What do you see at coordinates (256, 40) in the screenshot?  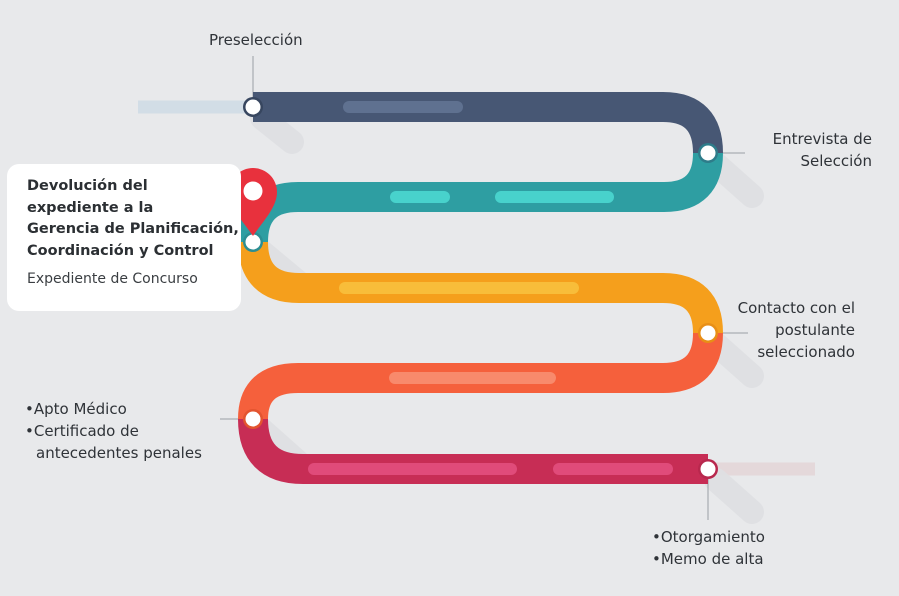 I see `label-preseleccion: Preselección` at bounding box center [256, 40].